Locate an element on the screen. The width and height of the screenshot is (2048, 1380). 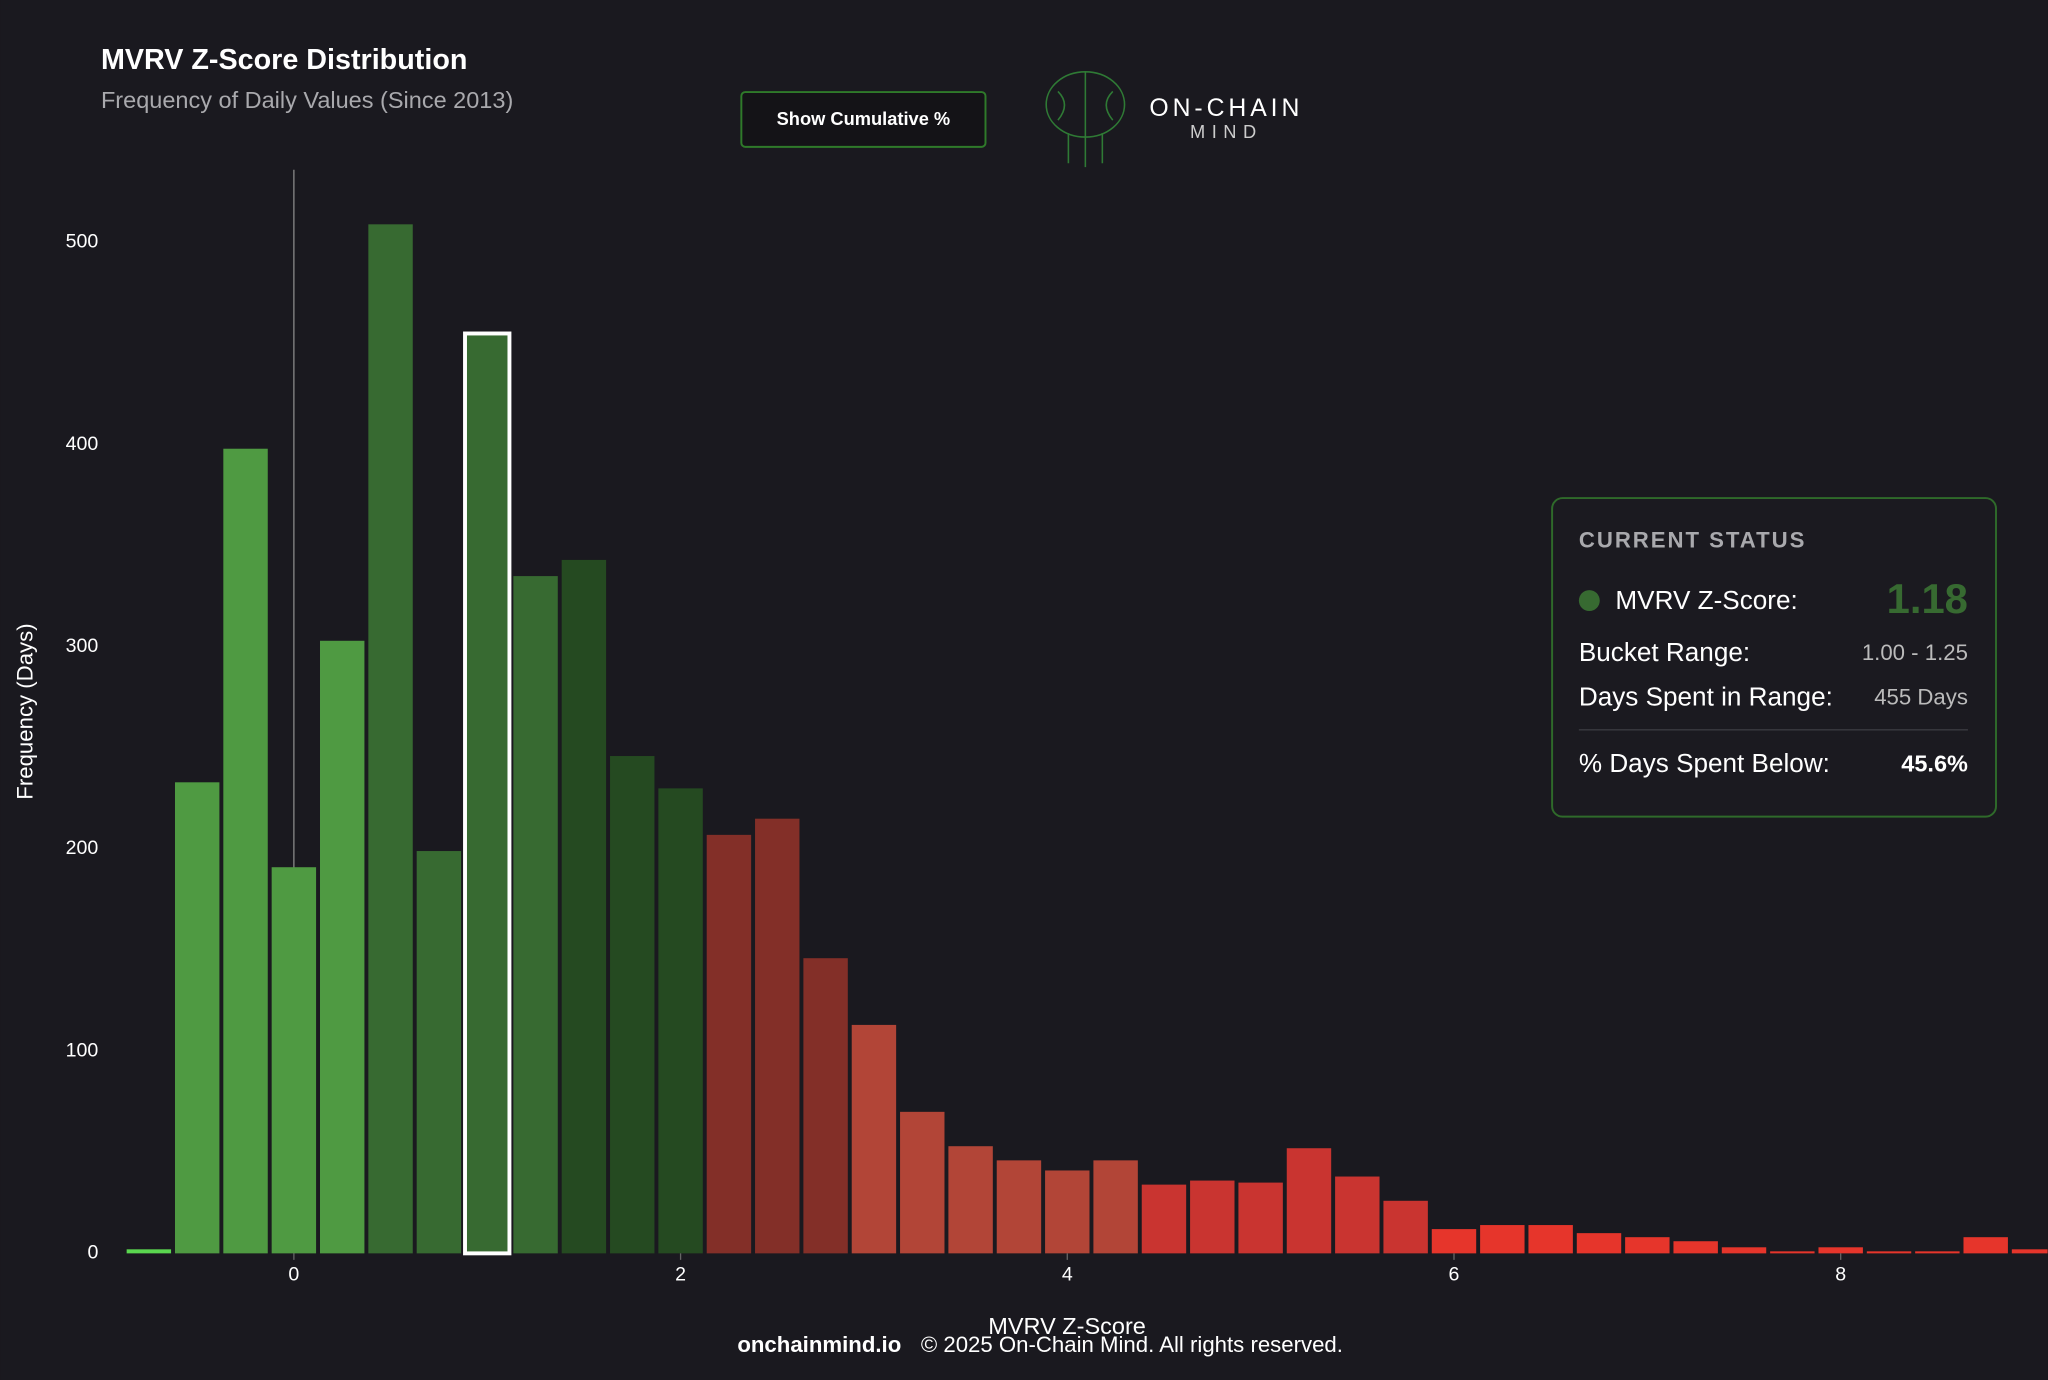
y-tick-label: 200 is located at coordinates (82, 848).